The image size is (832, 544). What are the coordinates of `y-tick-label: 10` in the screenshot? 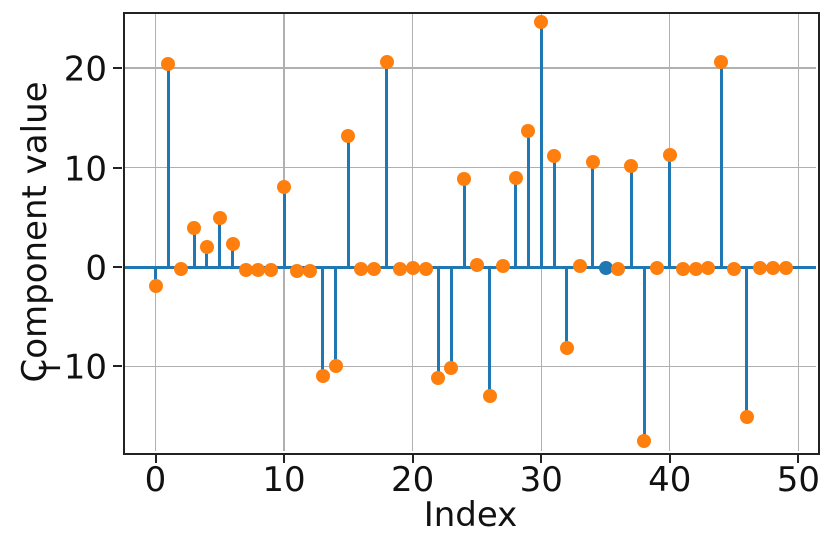 It's located at (85, 168).